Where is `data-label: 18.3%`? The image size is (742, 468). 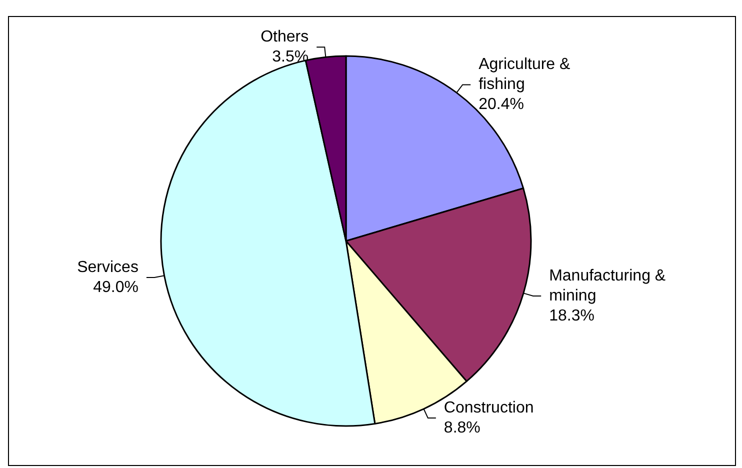 data-label: 18.3% is located at coordinates (571, 315).